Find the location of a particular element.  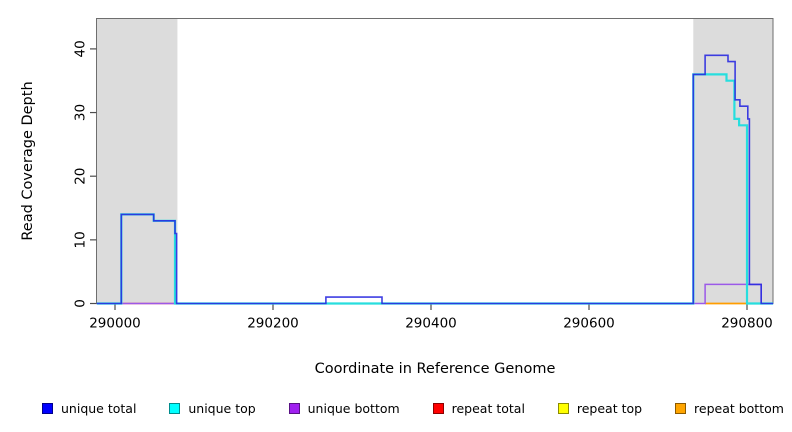

x-tick-label: 290400 is located at coordinates (431, 324).